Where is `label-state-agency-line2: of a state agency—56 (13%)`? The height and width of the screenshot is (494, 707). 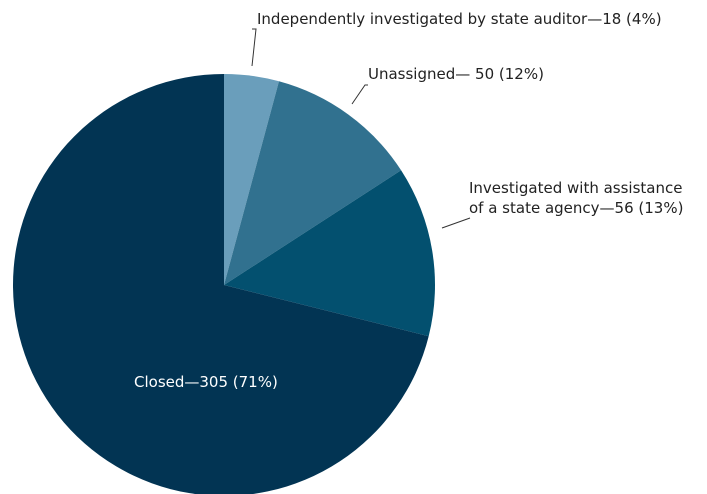 label-state-agency-line2: of a state agency—56 (13%) is located at coordinates (576, 208).